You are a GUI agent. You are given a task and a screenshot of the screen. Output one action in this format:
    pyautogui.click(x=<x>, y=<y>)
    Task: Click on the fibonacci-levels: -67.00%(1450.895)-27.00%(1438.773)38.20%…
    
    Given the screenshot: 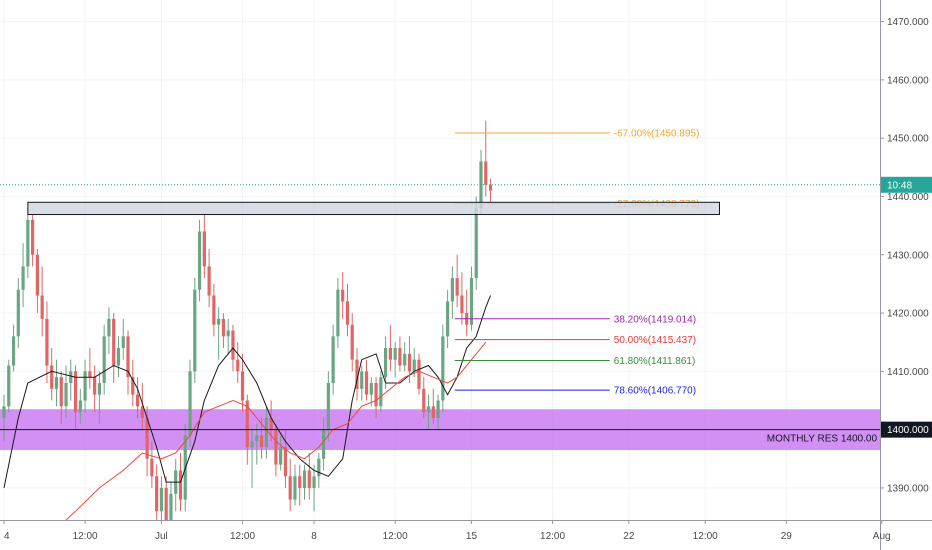 What is the action you would take?
    pyautogui.click(x=577, y=262)
    